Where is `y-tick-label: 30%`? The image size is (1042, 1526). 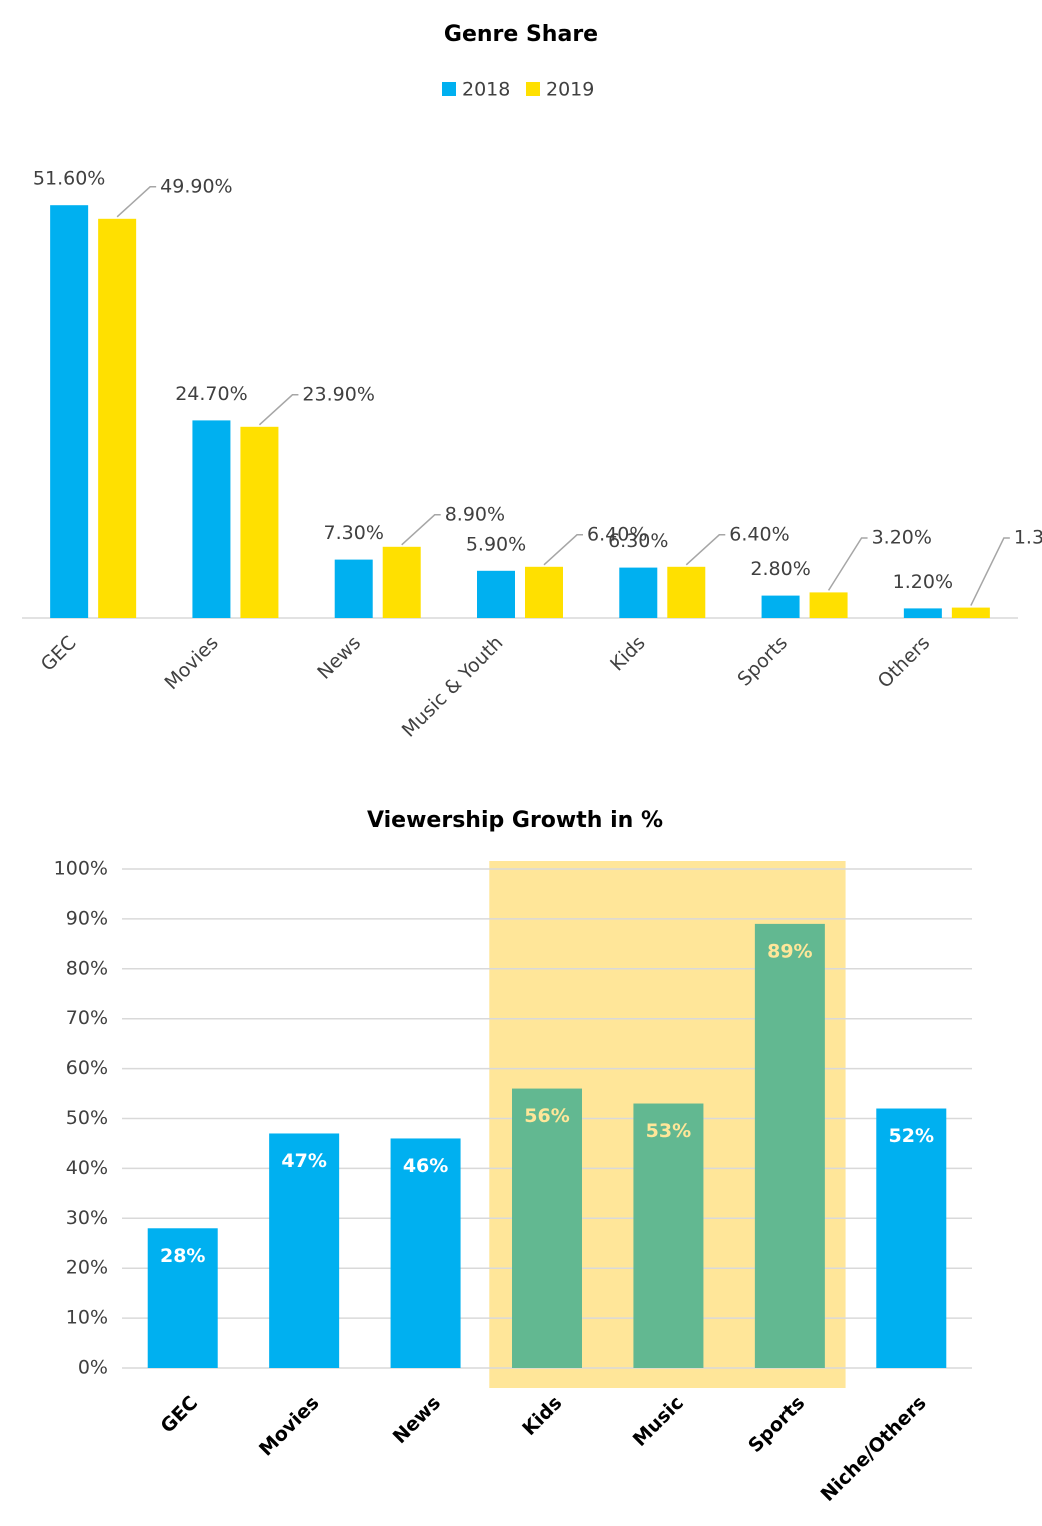 y-tick-label: 30% is located at coordinates (87, 1218).